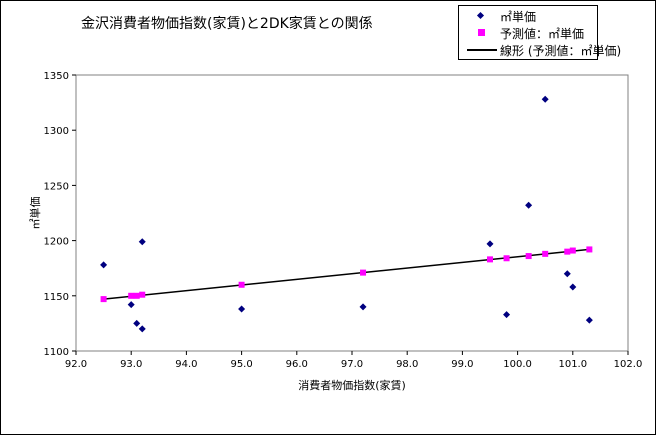 The width and height of the screenshot is (656, 435). What do you see at coordinates (186, 364) in the screenshot?
I see `x-tick-label: 94.0` at bounding box center [186, 364].